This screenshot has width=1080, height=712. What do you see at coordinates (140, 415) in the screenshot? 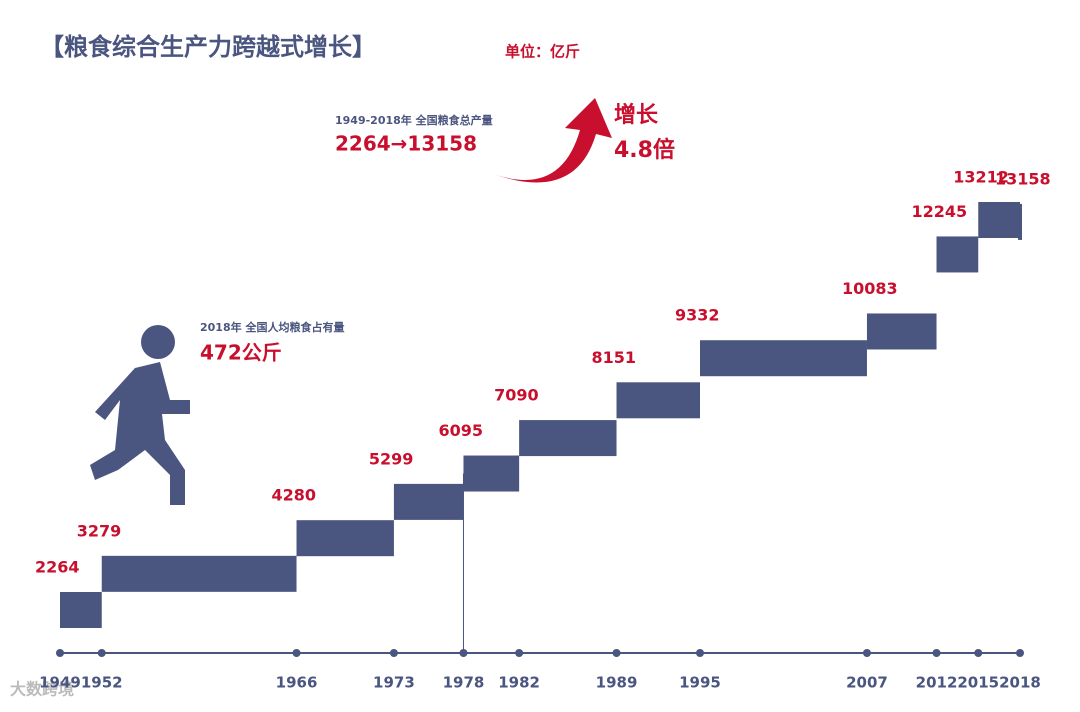
I see `person-icon` at bounding box center [140, 415].